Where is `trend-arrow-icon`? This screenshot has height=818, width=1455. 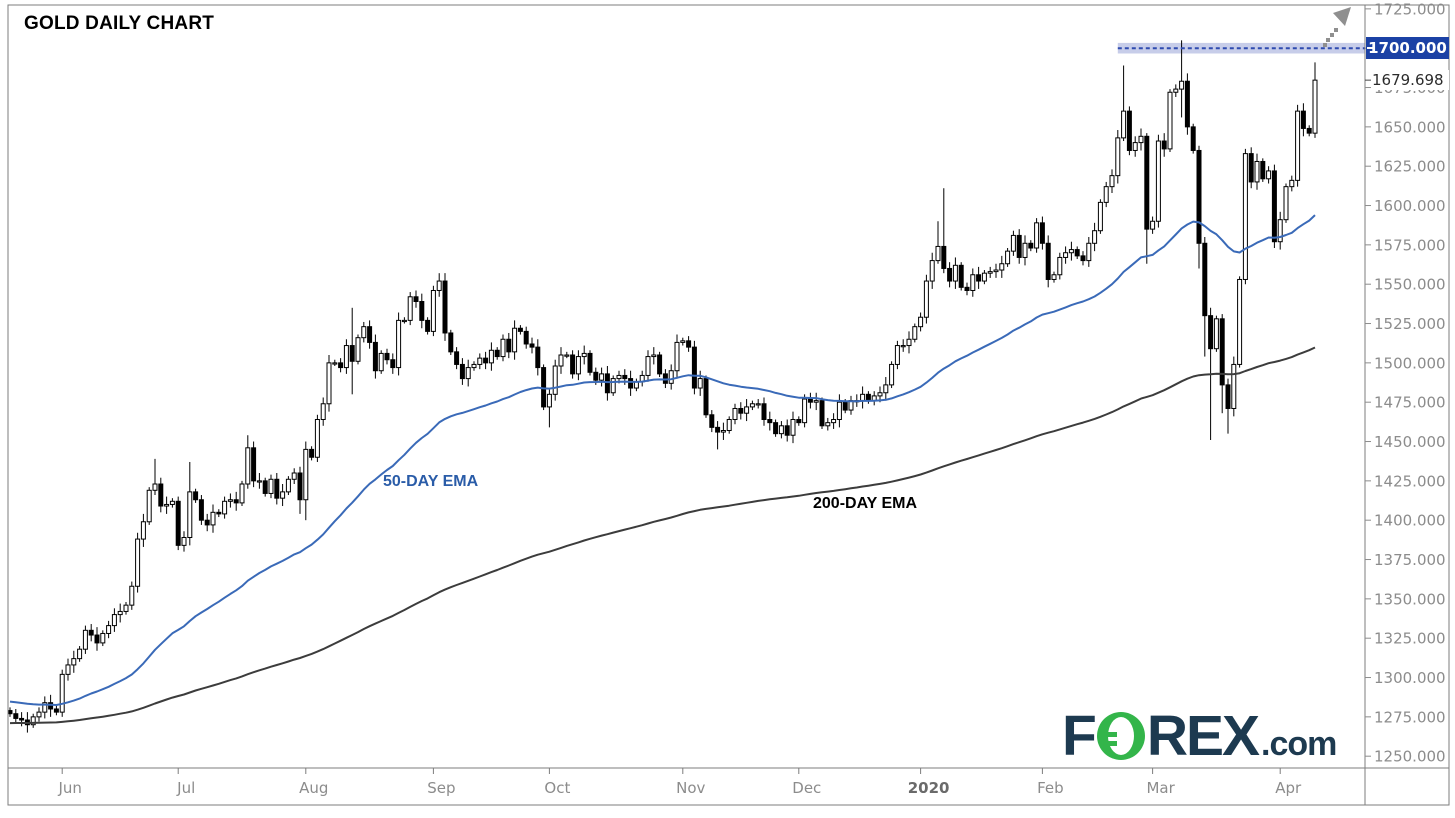
trend-arrow-icon is located at coordinates (1337, 27).